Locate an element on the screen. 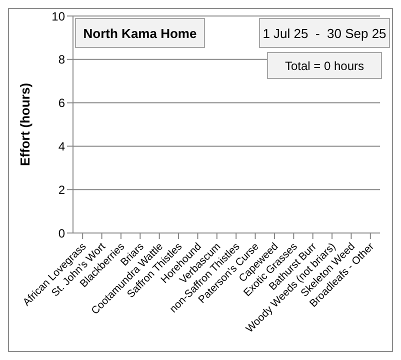 This screenshot has height=360, width=401. y-tick-label: 8 is located at coordinates (62, 59).